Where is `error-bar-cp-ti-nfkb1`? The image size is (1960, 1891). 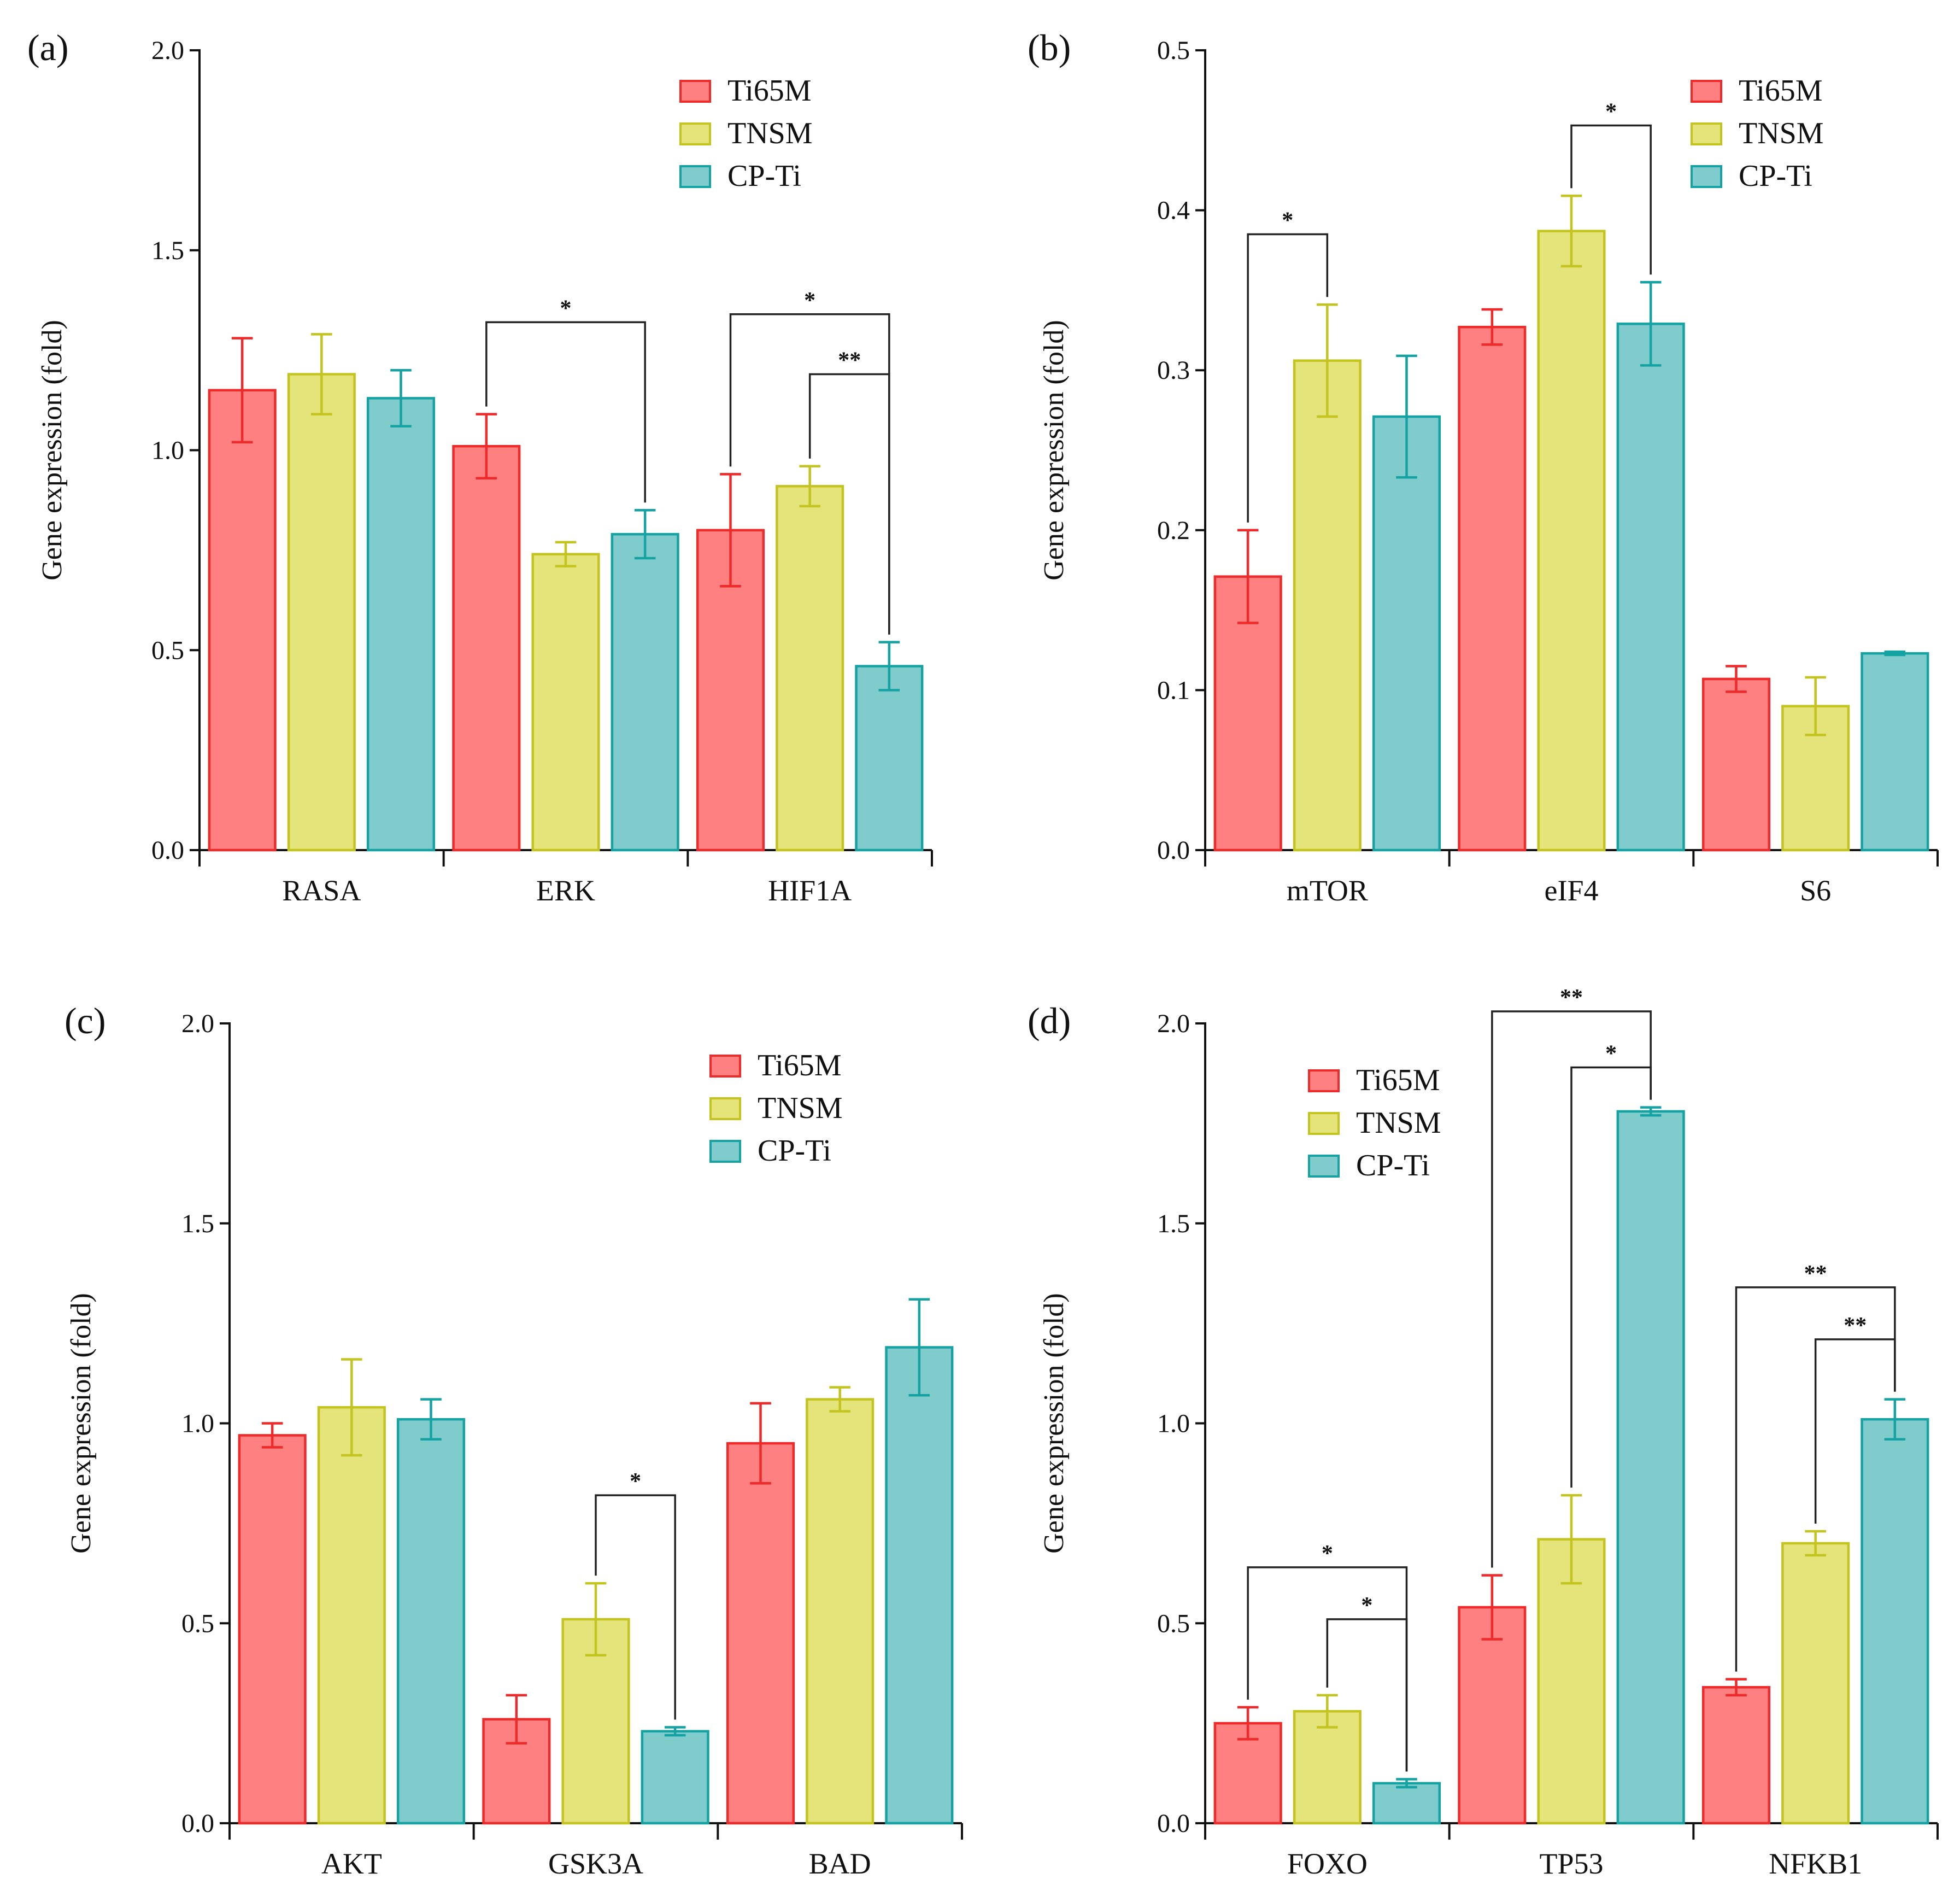 error-bar-cp-ti-nfkb1 is located at coordinates (1895, 1419).